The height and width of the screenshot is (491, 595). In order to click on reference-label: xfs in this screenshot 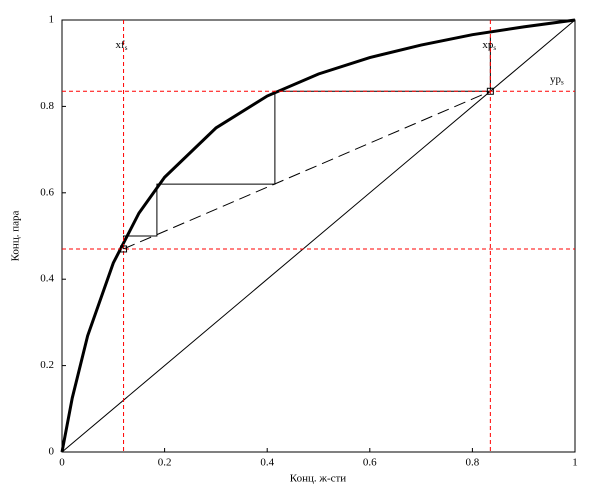, I will do `click(122, 45)`.